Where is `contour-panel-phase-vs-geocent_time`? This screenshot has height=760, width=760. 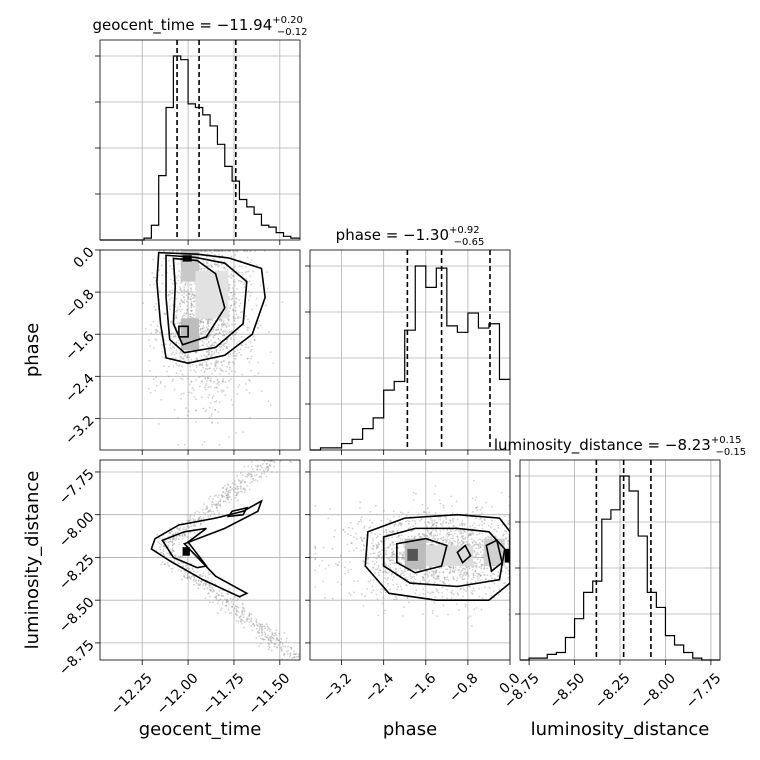 contour-panel-phase-vs-geocent_time is located at coordinates (197, 352).